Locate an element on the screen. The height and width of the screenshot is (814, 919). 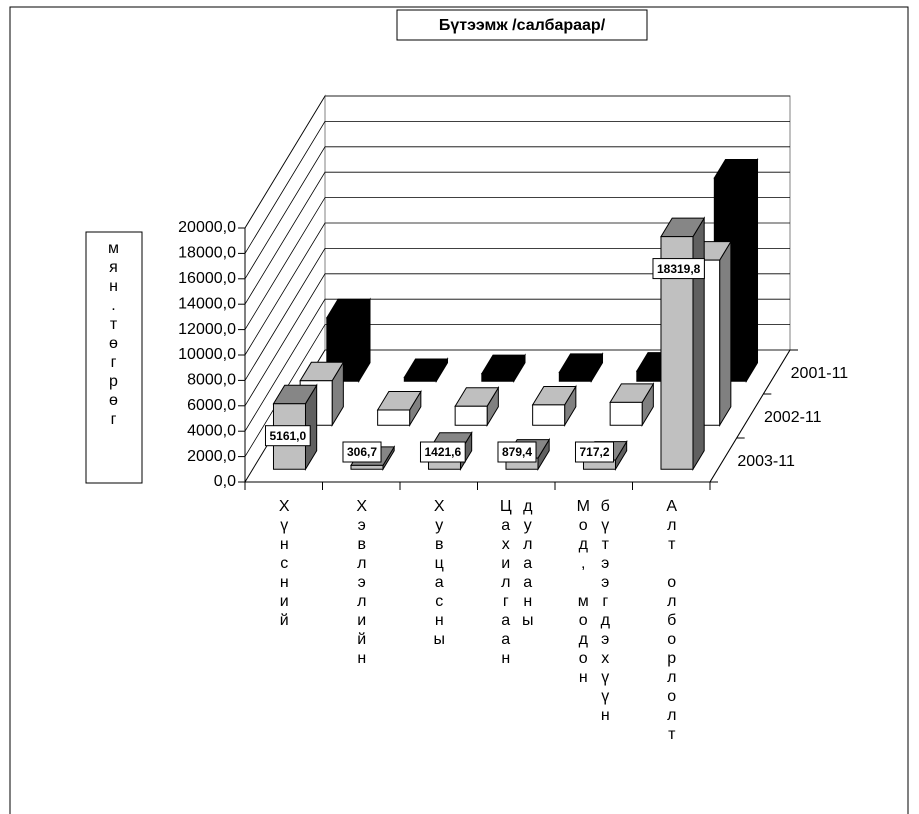
y-tick-label: 6000,0 is located at coordinates (211, 405).